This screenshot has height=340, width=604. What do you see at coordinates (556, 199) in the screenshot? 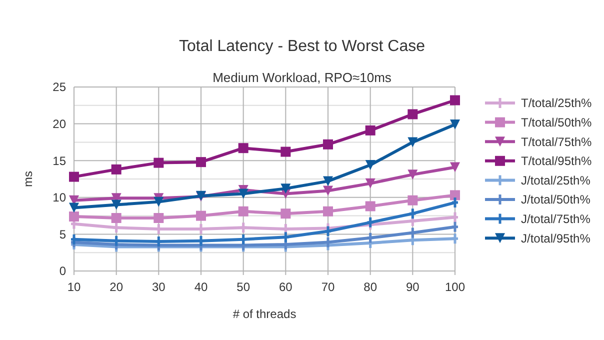
I see `legend-label: J/total/50th%` at bounding box center [556, 199].